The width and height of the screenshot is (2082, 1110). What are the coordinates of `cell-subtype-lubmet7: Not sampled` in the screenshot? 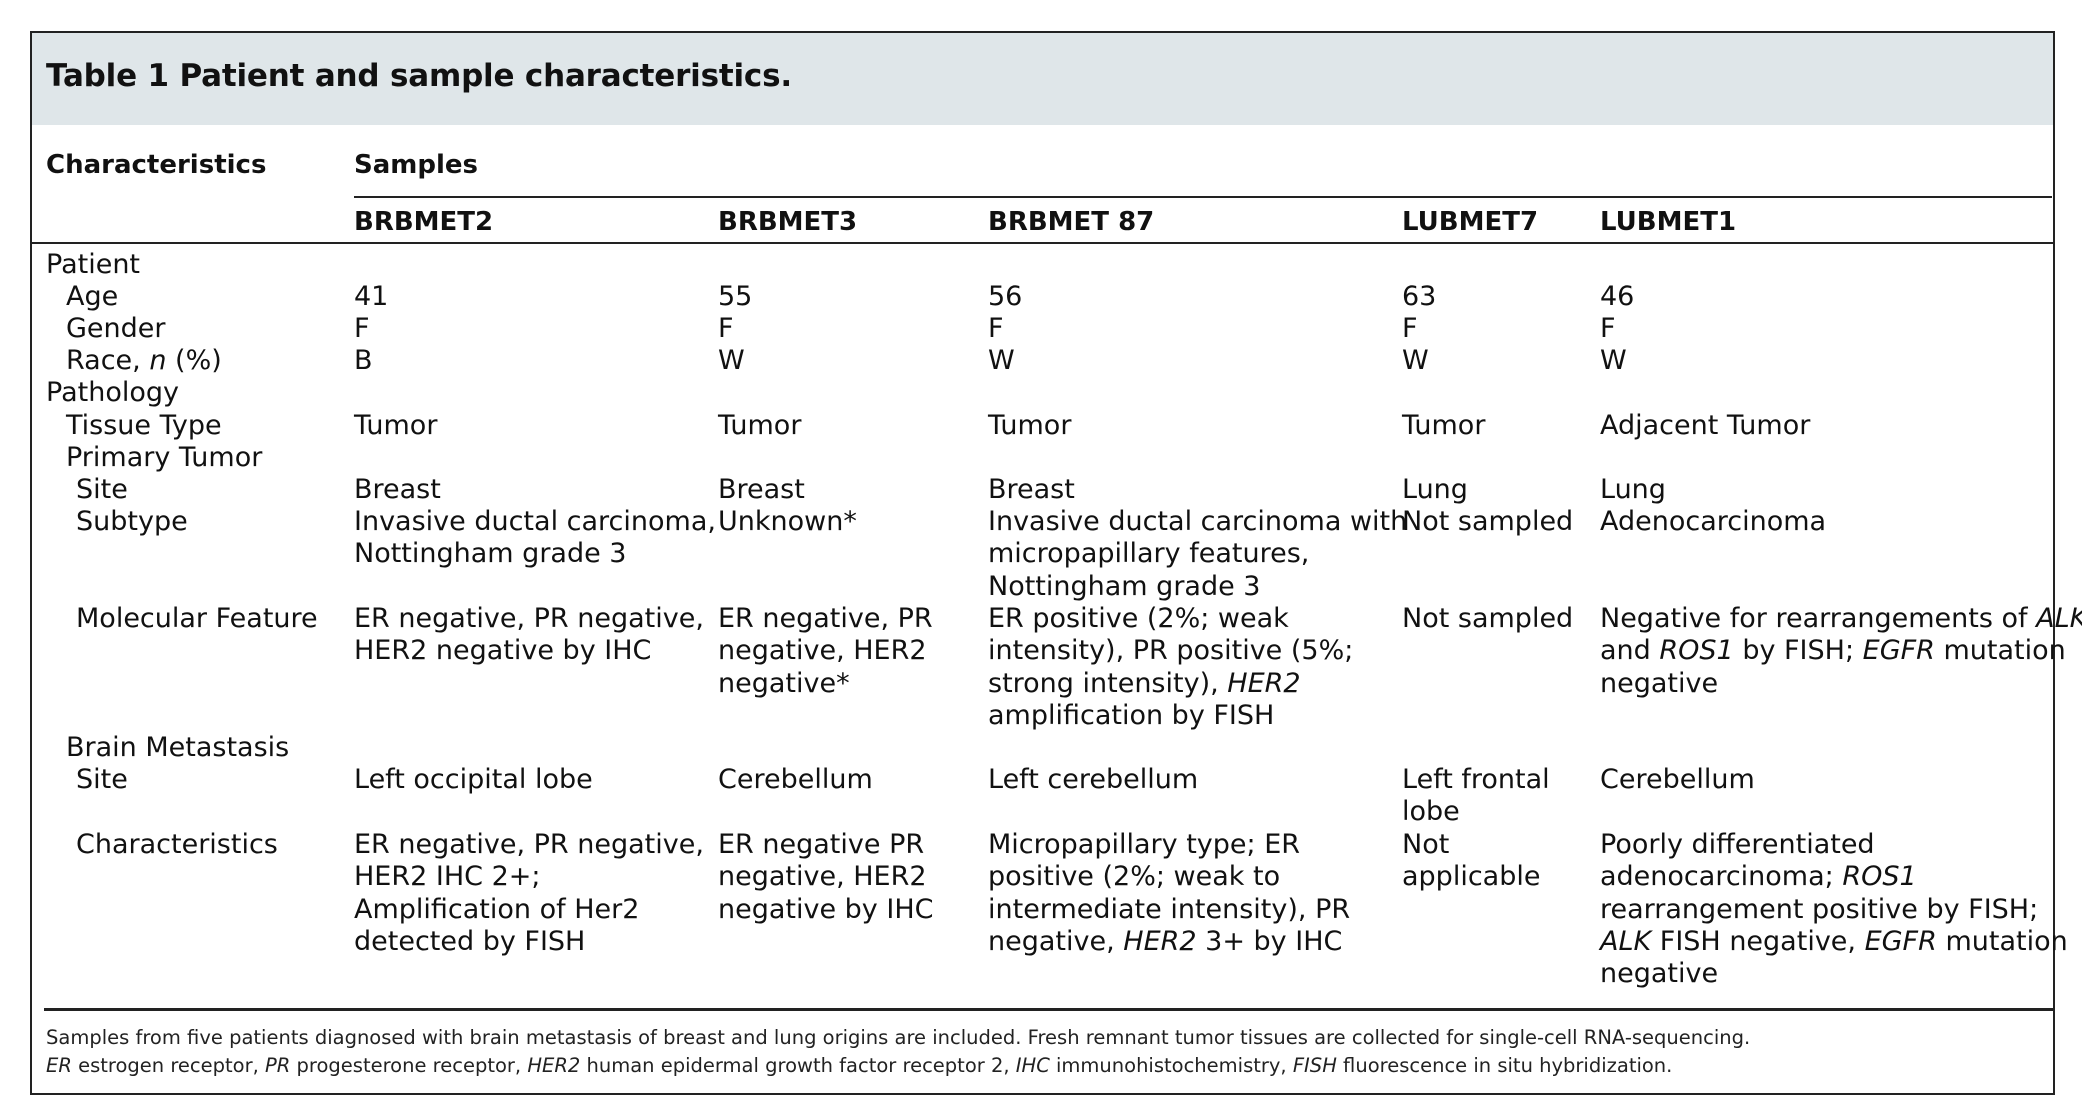 It's located at (1488, 521).